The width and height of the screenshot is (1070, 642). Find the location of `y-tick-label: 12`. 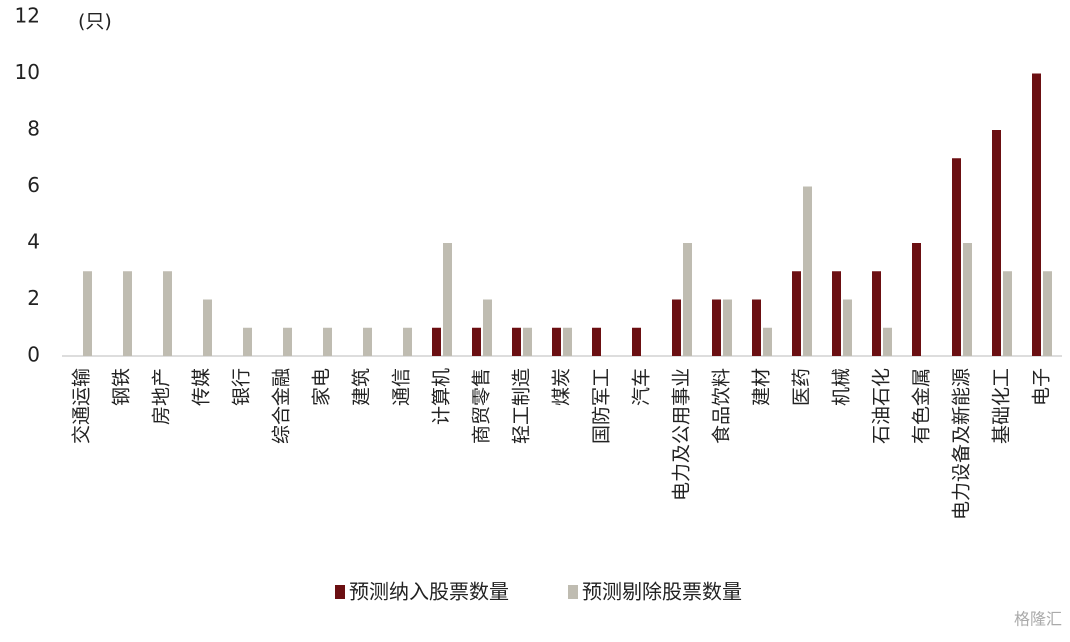

y-tick-label: 12 is located at coordinates (27, 16).